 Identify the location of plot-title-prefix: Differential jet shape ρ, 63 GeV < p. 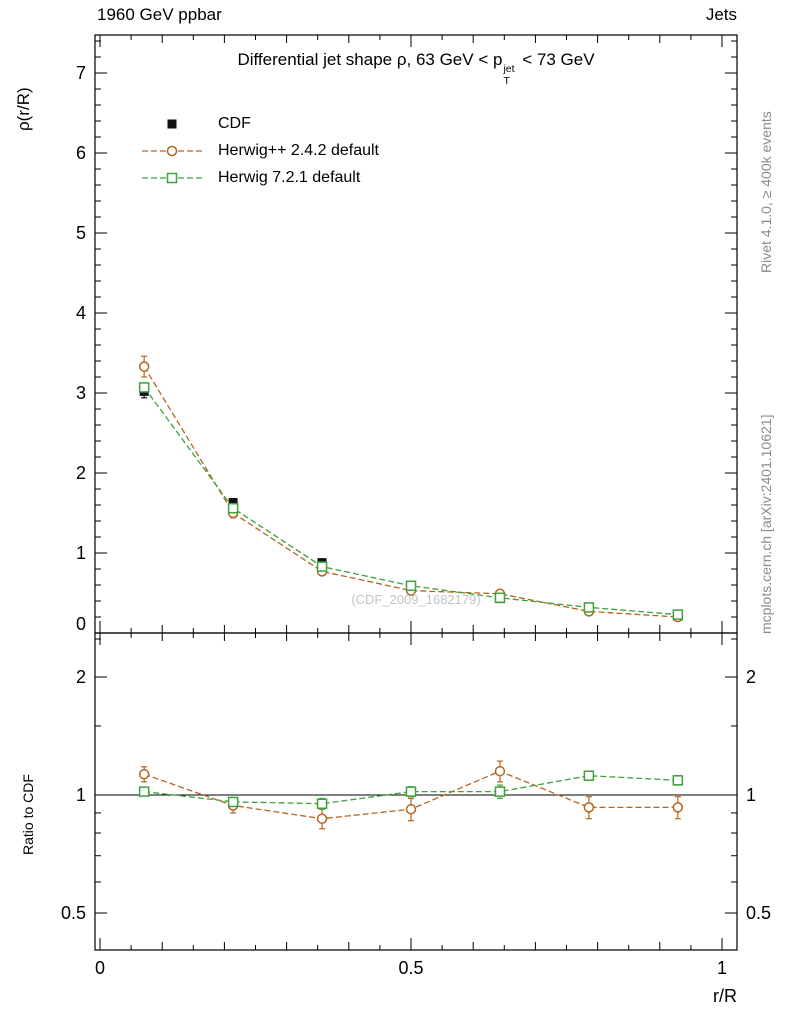
(370, 59).